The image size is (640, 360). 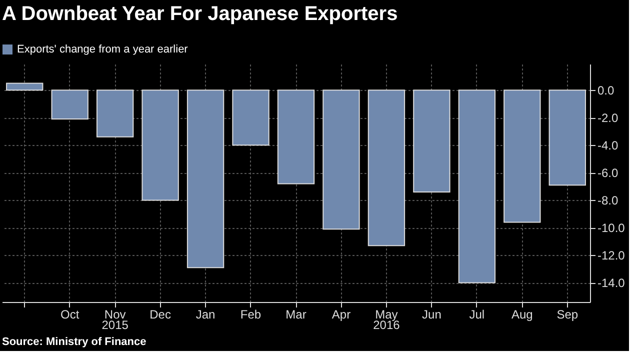 What do you see at coordinates (206, 315) in the screenshot?
I see `x-tick-label: Jan` at bounding box center [206, 315].